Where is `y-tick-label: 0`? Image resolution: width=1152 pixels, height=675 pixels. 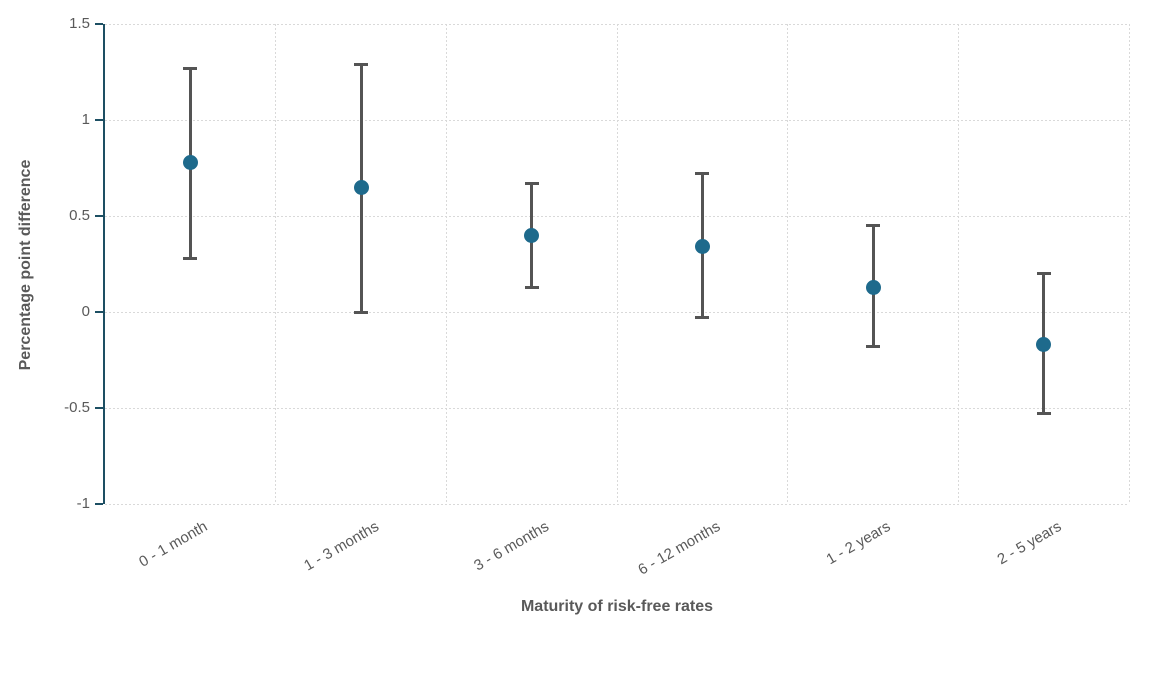 y-tick-label: 0 is located at coordinates (85, 311).